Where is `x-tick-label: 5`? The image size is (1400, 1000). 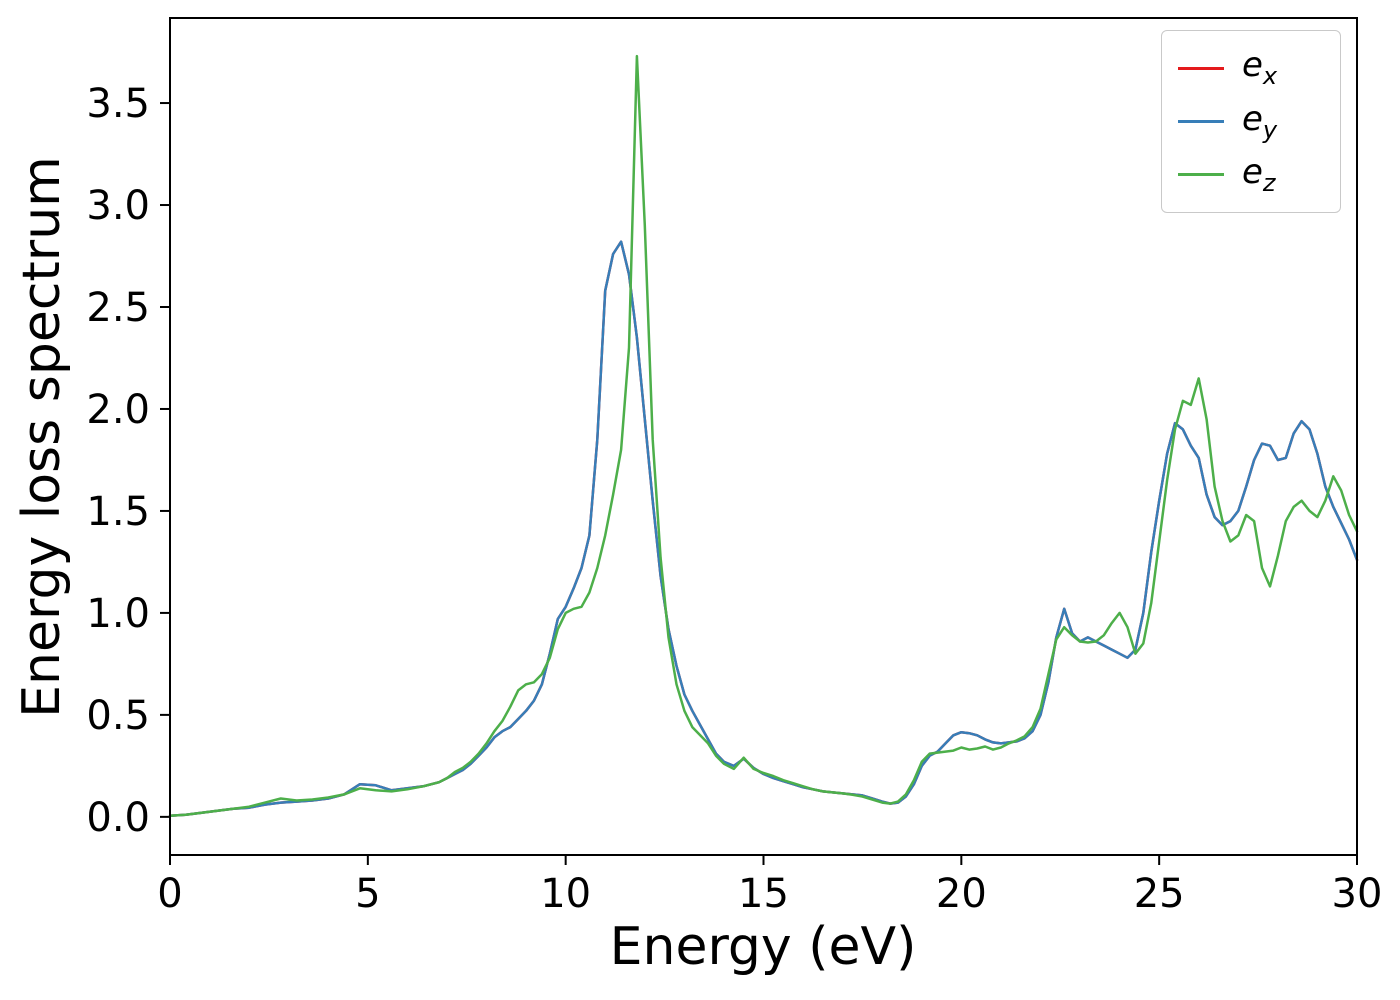 x-tick-label: 5 is located at coordinates (367, 894).